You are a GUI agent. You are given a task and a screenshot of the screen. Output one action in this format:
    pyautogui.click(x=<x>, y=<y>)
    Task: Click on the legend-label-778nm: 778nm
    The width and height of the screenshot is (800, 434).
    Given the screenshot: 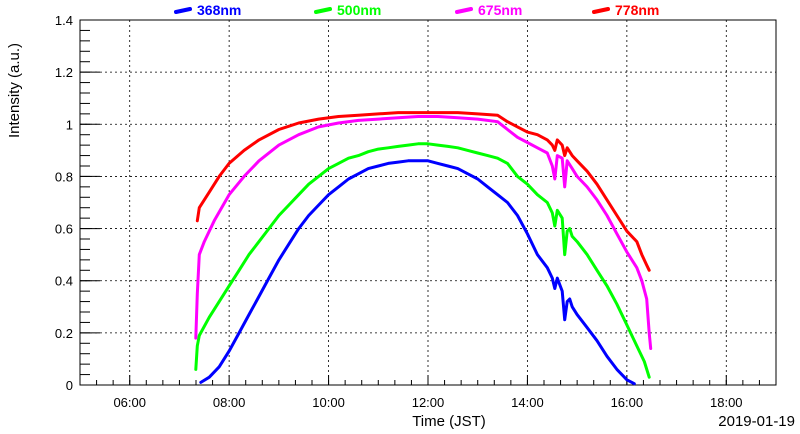 What is the action you would take?
    pyautogui.click(x=637, y=10)
    